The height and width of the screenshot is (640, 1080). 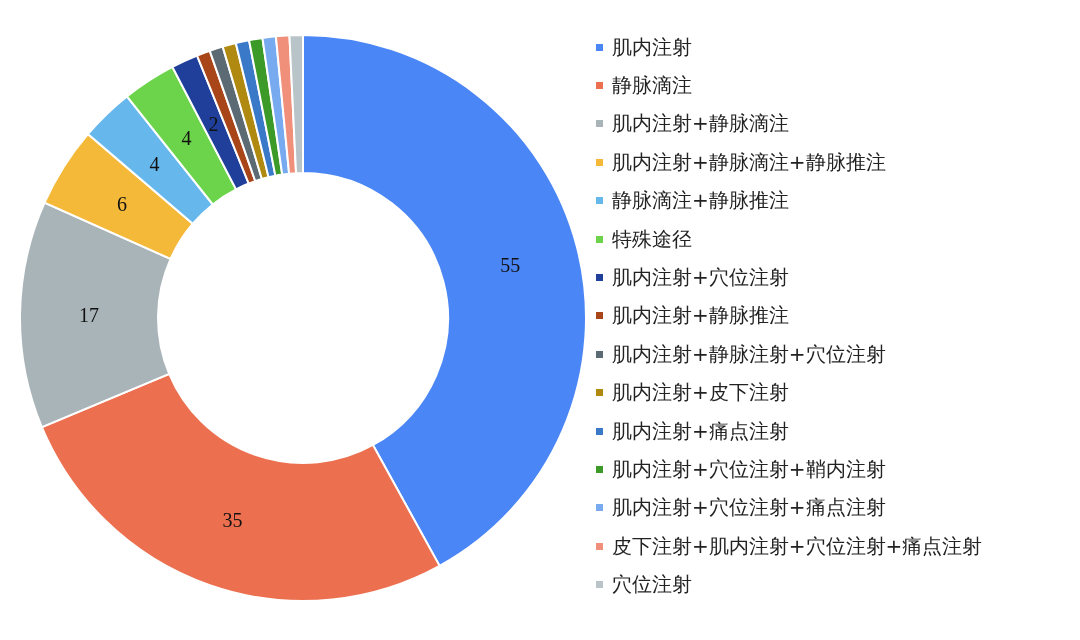 What do you see at coordinates (700, 316) in the screenshot?
I see `legend-label: 肌内注射+静脉推注` at bounding box center [700, 316].